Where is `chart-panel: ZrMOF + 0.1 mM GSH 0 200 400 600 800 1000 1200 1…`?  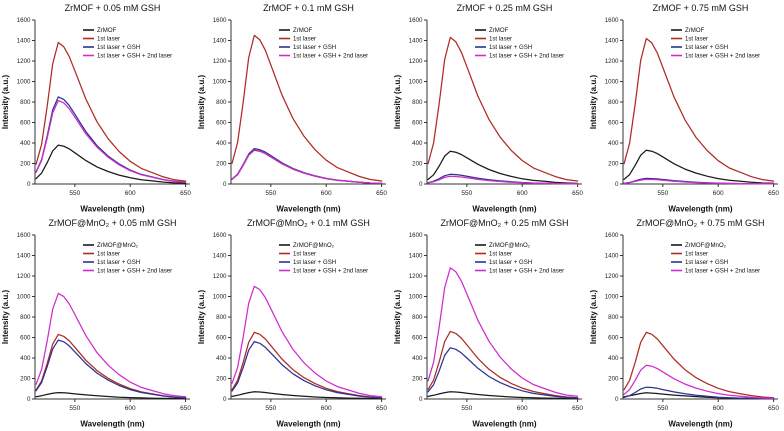
chart-panel: ZrMOF + 0.1 mM GSH 0 200 400 600 800 1000 1200 1… is located at coordinates (292, 108).